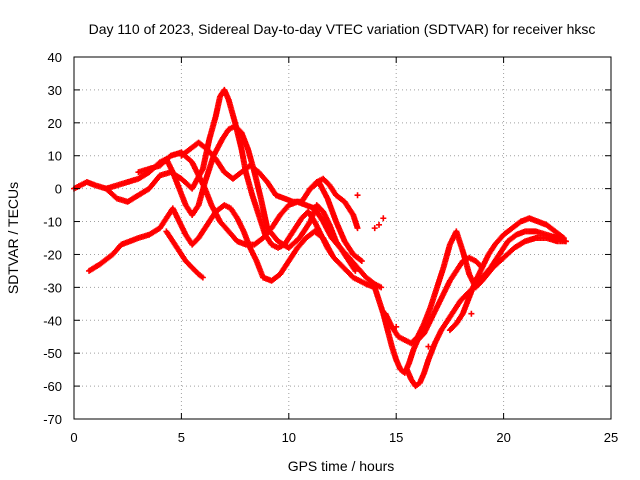 This screenshot has height=480, width=640. What do you see at coordinates (55, 90) in the screenshot?
I see `y-tick-label: 30` at bounding box center [55, 90].